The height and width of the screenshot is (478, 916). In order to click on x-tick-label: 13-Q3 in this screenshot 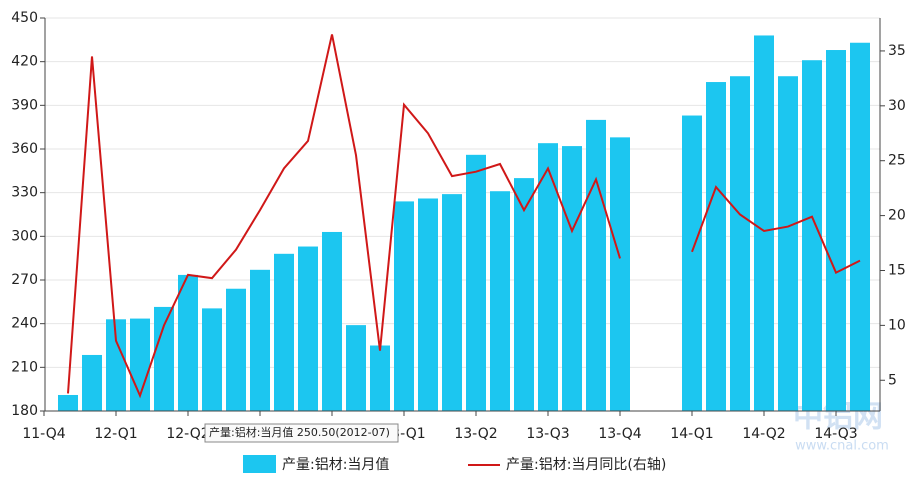, I will do `click(547, 434)`.